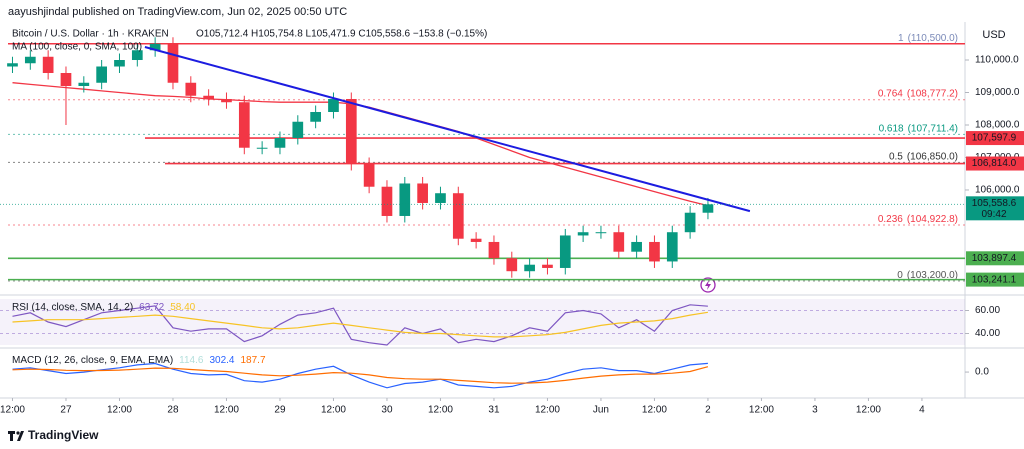 Image resolution: width=1024 pixels, height=449 pixels. What do you see at coordinates (896, 156) in the screenshot?
I see `fib-ratio: 0.5` at bounding box center [896, 156].